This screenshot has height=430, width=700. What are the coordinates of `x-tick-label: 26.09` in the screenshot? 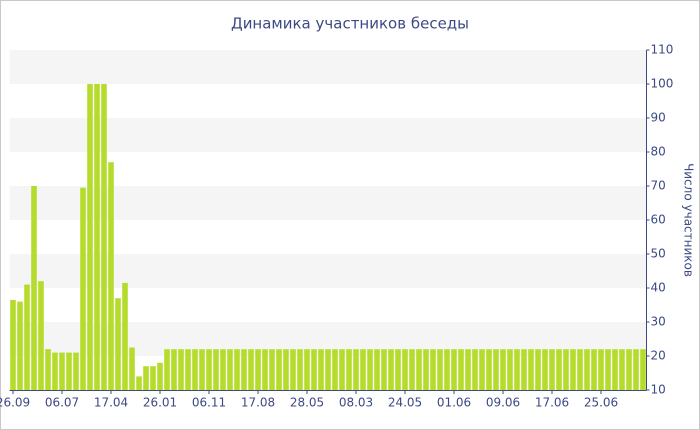 It's located at (15, 403).